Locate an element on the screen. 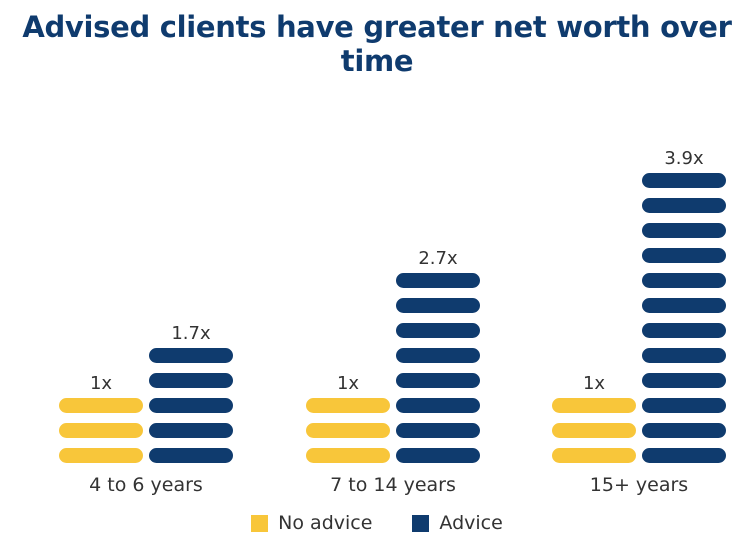 This screenshot has width=754, height=557. legend-label-advice: Advice is located at coordinates (471, 523).